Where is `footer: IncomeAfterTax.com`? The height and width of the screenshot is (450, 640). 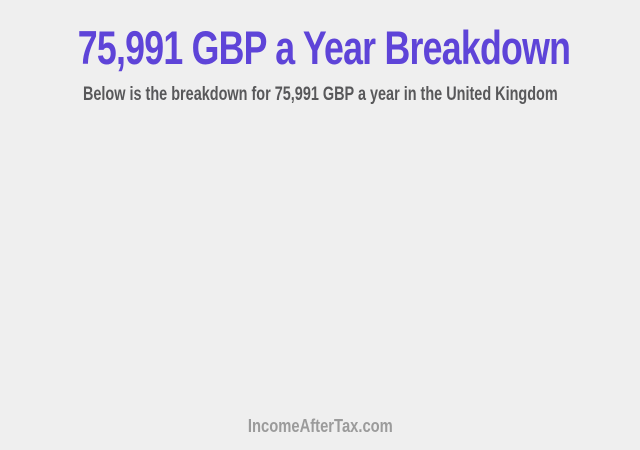 footer: IncomeAfterTax.com is located at coordinates (320, 427).